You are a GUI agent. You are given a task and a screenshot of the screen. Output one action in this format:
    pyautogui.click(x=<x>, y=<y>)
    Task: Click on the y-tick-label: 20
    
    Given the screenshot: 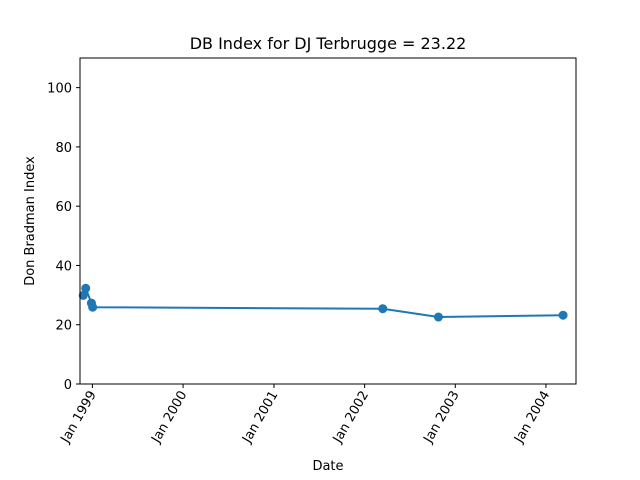 What is the action you would take?
    pyautogui.click(x=63, y=326)
    